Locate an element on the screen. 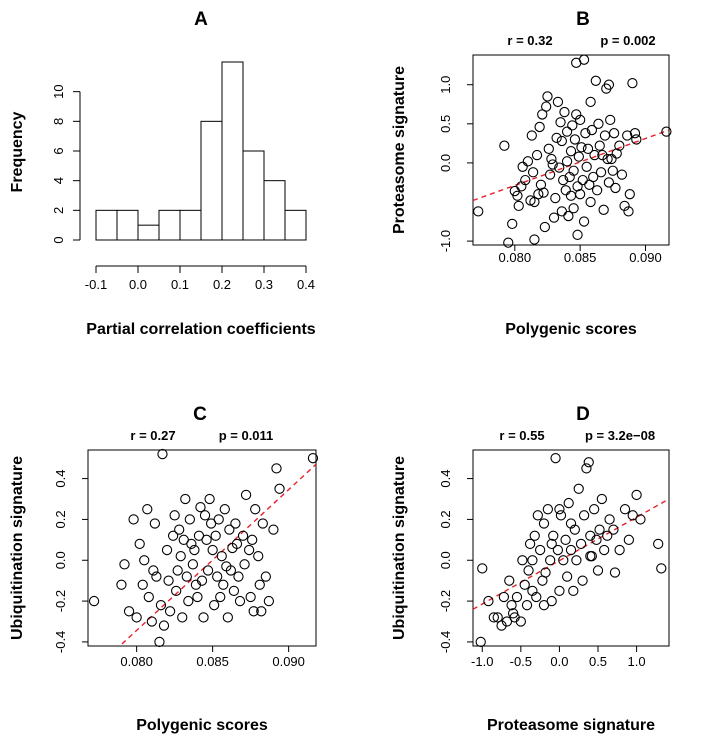 The image size is (702, 736). correlation-r-label: r = 0.55 is located at coordinates (521, 435).